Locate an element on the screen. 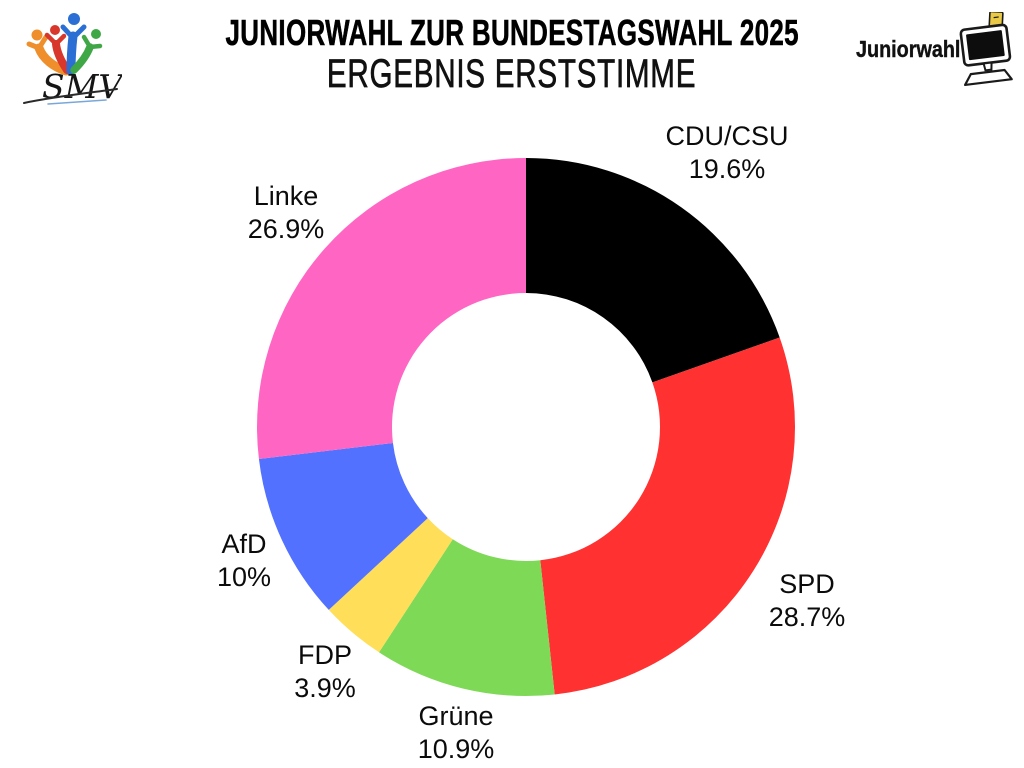 This screenshot has height=768, width=1024. juniorwahl-logo-text: Juniorwahl is located at coordinates (907, 49).